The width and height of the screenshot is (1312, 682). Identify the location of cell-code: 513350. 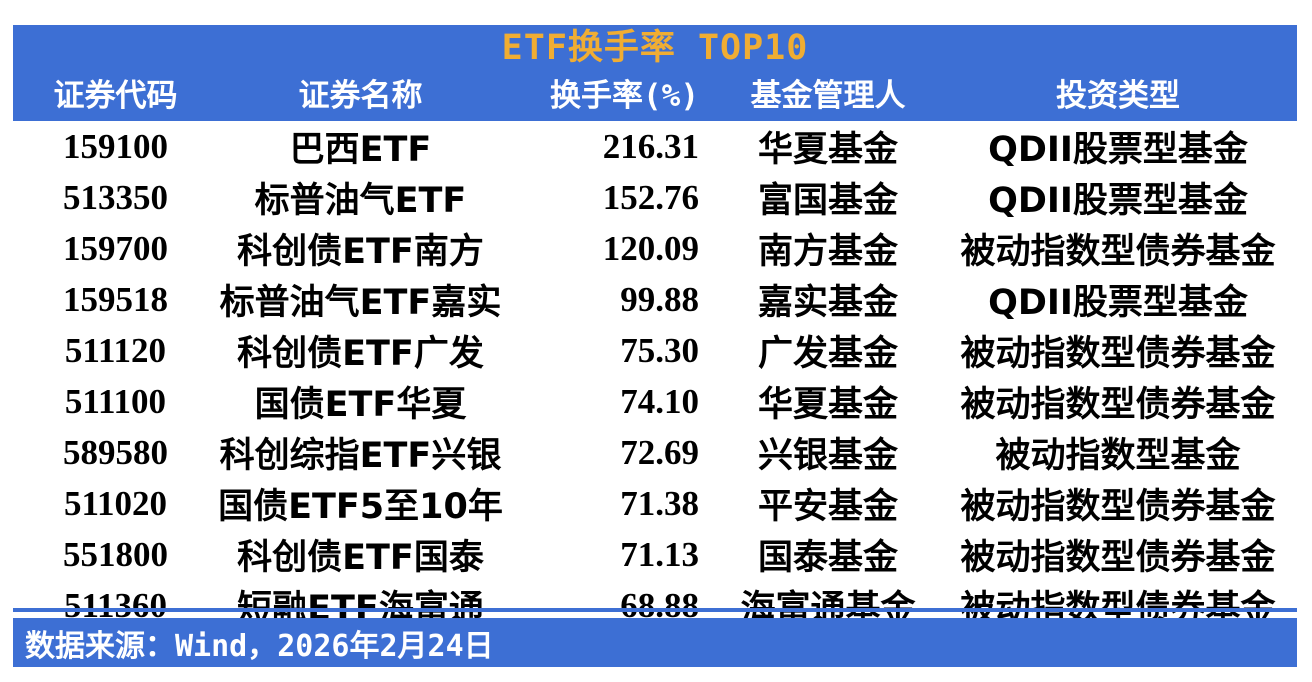
(115, 197).